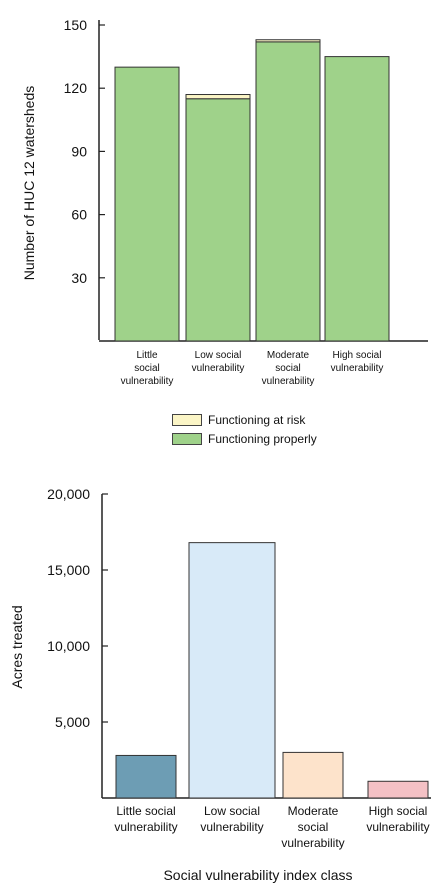  What do you see at coordinates (68, 494) in the screenshot?
I see `y-tick-label: 20,000` at bounding box center [68, 494].